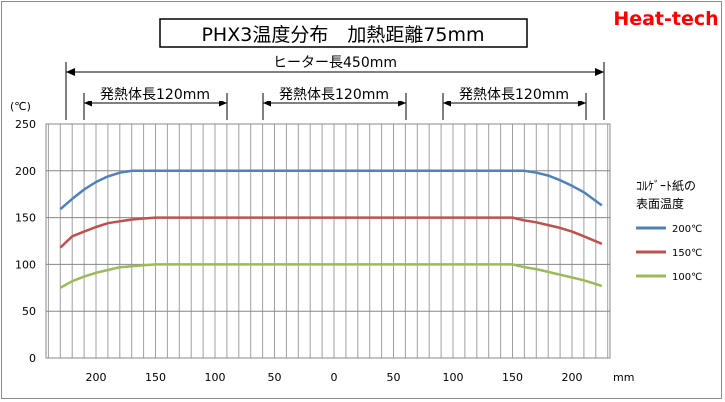  Describe the element at coordinates (623, 377) in the screenshot. I see `x-axis-unit: mm` at that location.